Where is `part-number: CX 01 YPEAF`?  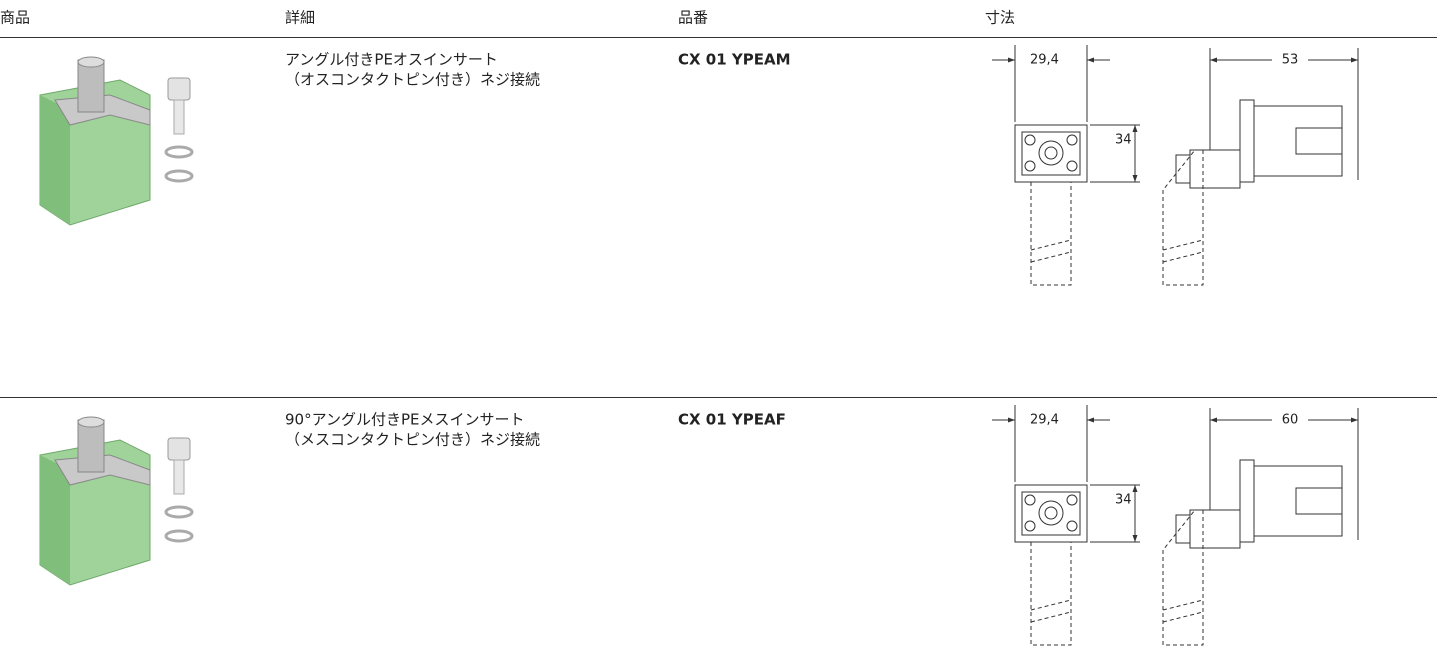 part-number: CX 01 YPEAF is located at coordinates (732, 420).